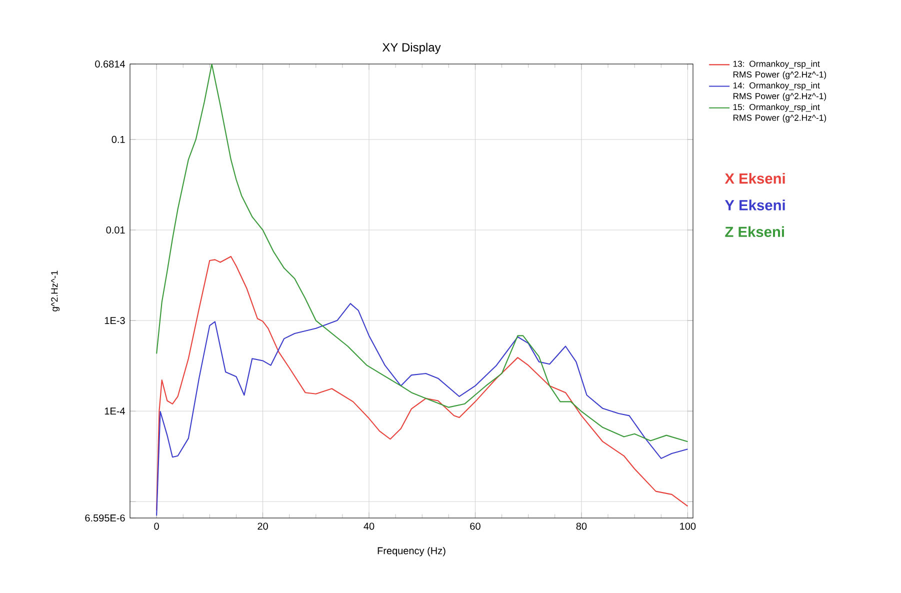  I want to click on y-tick-label: 1E-3, so click(114, 320).